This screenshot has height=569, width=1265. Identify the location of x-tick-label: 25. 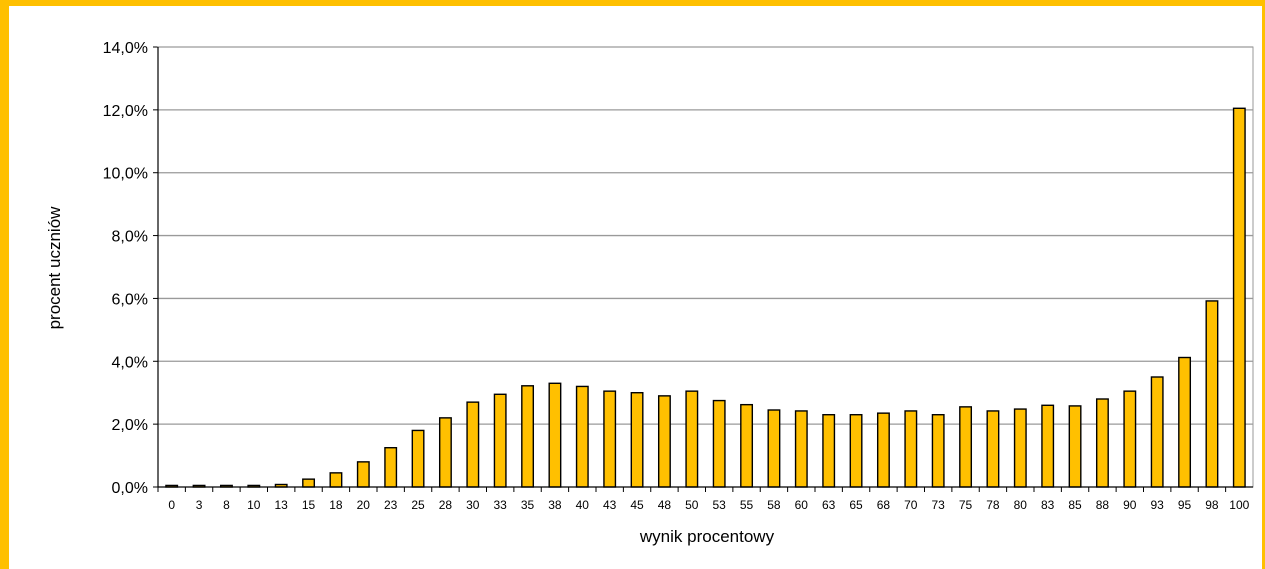
(418, 505).